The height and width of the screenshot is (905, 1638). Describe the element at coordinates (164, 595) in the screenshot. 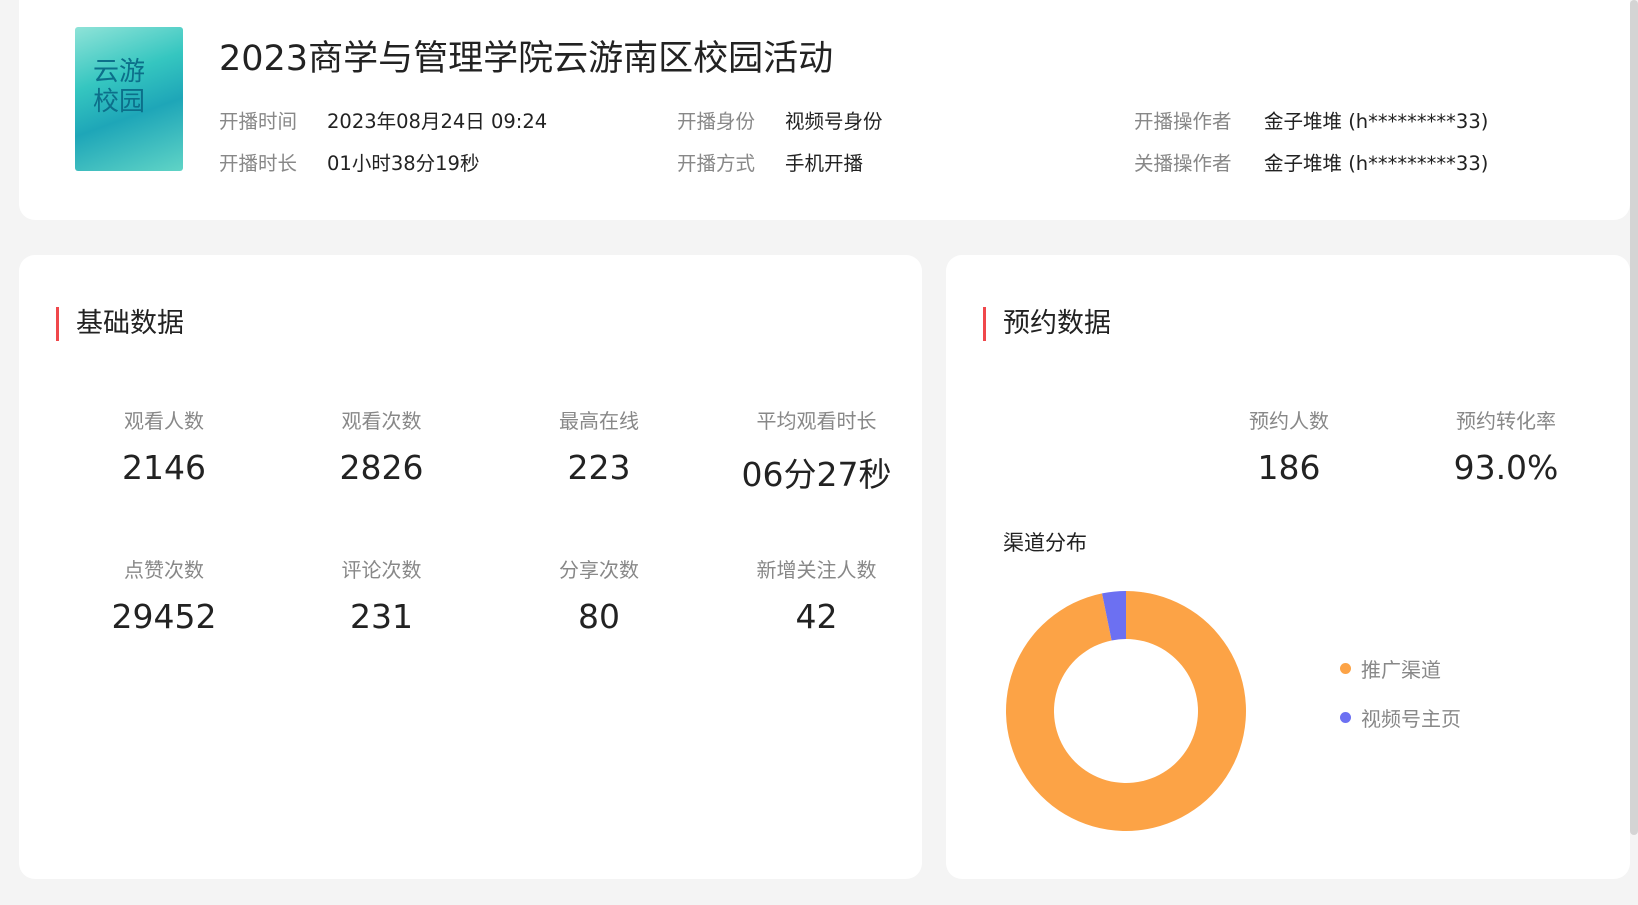

I see `stat-item: 点赞次数 29452` at that location.